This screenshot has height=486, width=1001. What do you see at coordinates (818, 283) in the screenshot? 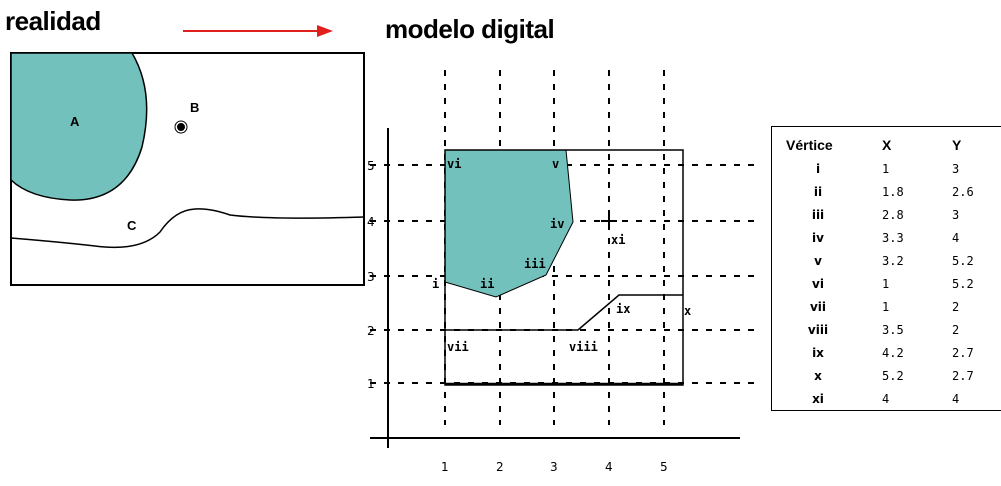
I see `vertex-cell: vi` at bounding box center [818, 283].